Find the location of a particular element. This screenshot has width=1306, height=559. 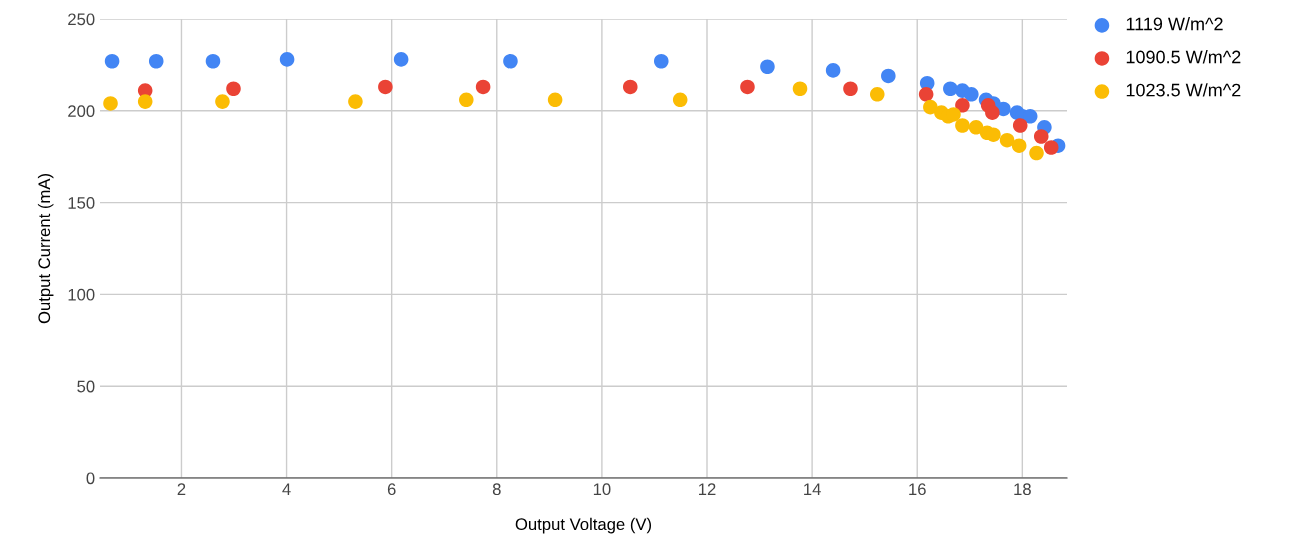

x-tick-label: 2 is located at coordinates (181, 489).